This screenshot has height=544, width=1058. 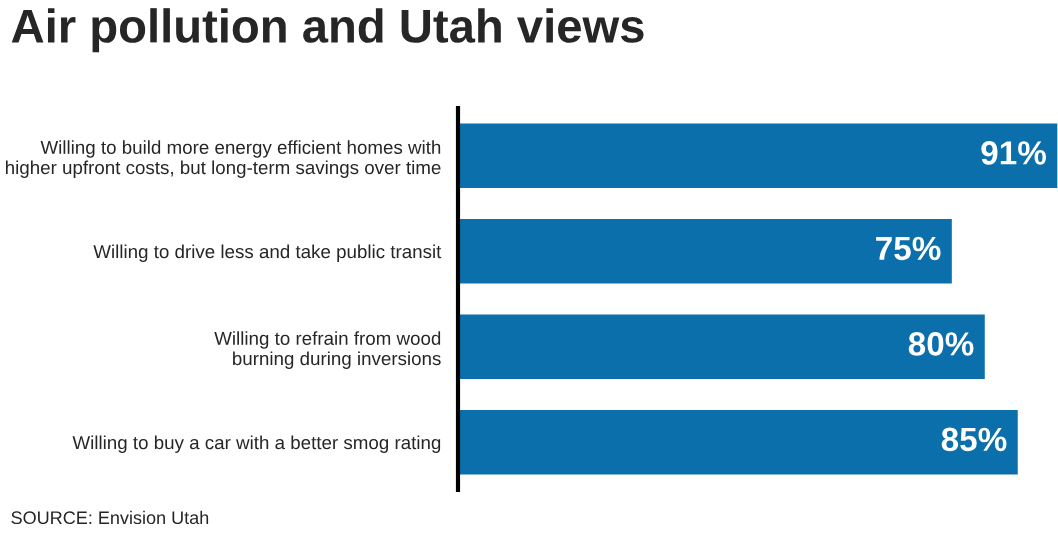 I want to click on data-label: 91%, so click(x=1014, y=153).